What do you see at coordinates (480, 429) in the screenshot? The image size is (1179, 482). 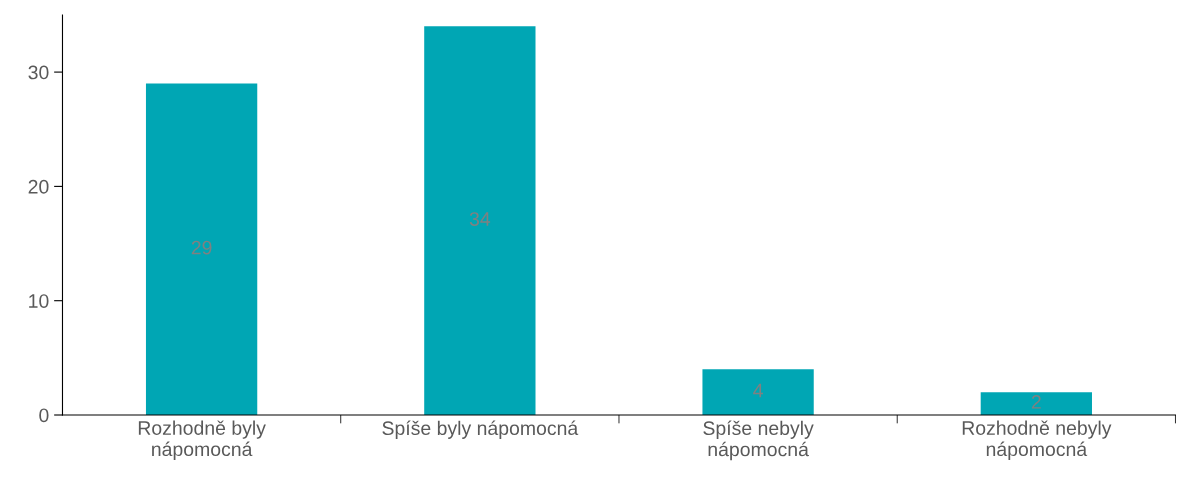 I see `x-tick-label: Spíše byly nápomocná` at bounding box center [480, 429].